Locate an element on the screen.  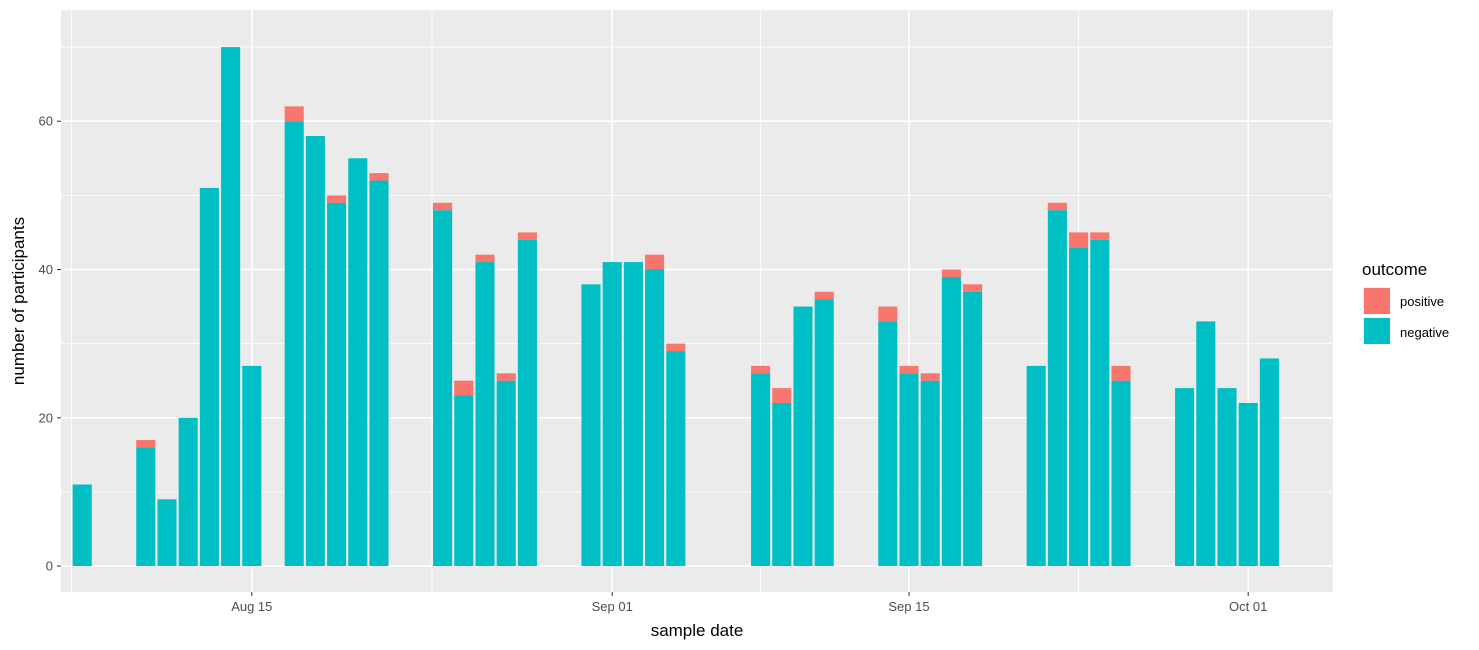
y-tick-label: 20 is located at coordinates (46, 417).